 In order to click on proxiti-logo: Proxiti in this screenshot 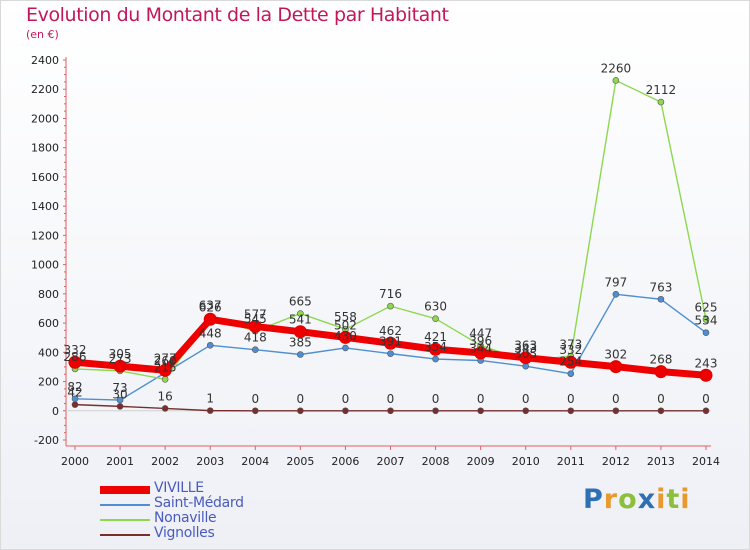, I will do `click(637, 499)`.